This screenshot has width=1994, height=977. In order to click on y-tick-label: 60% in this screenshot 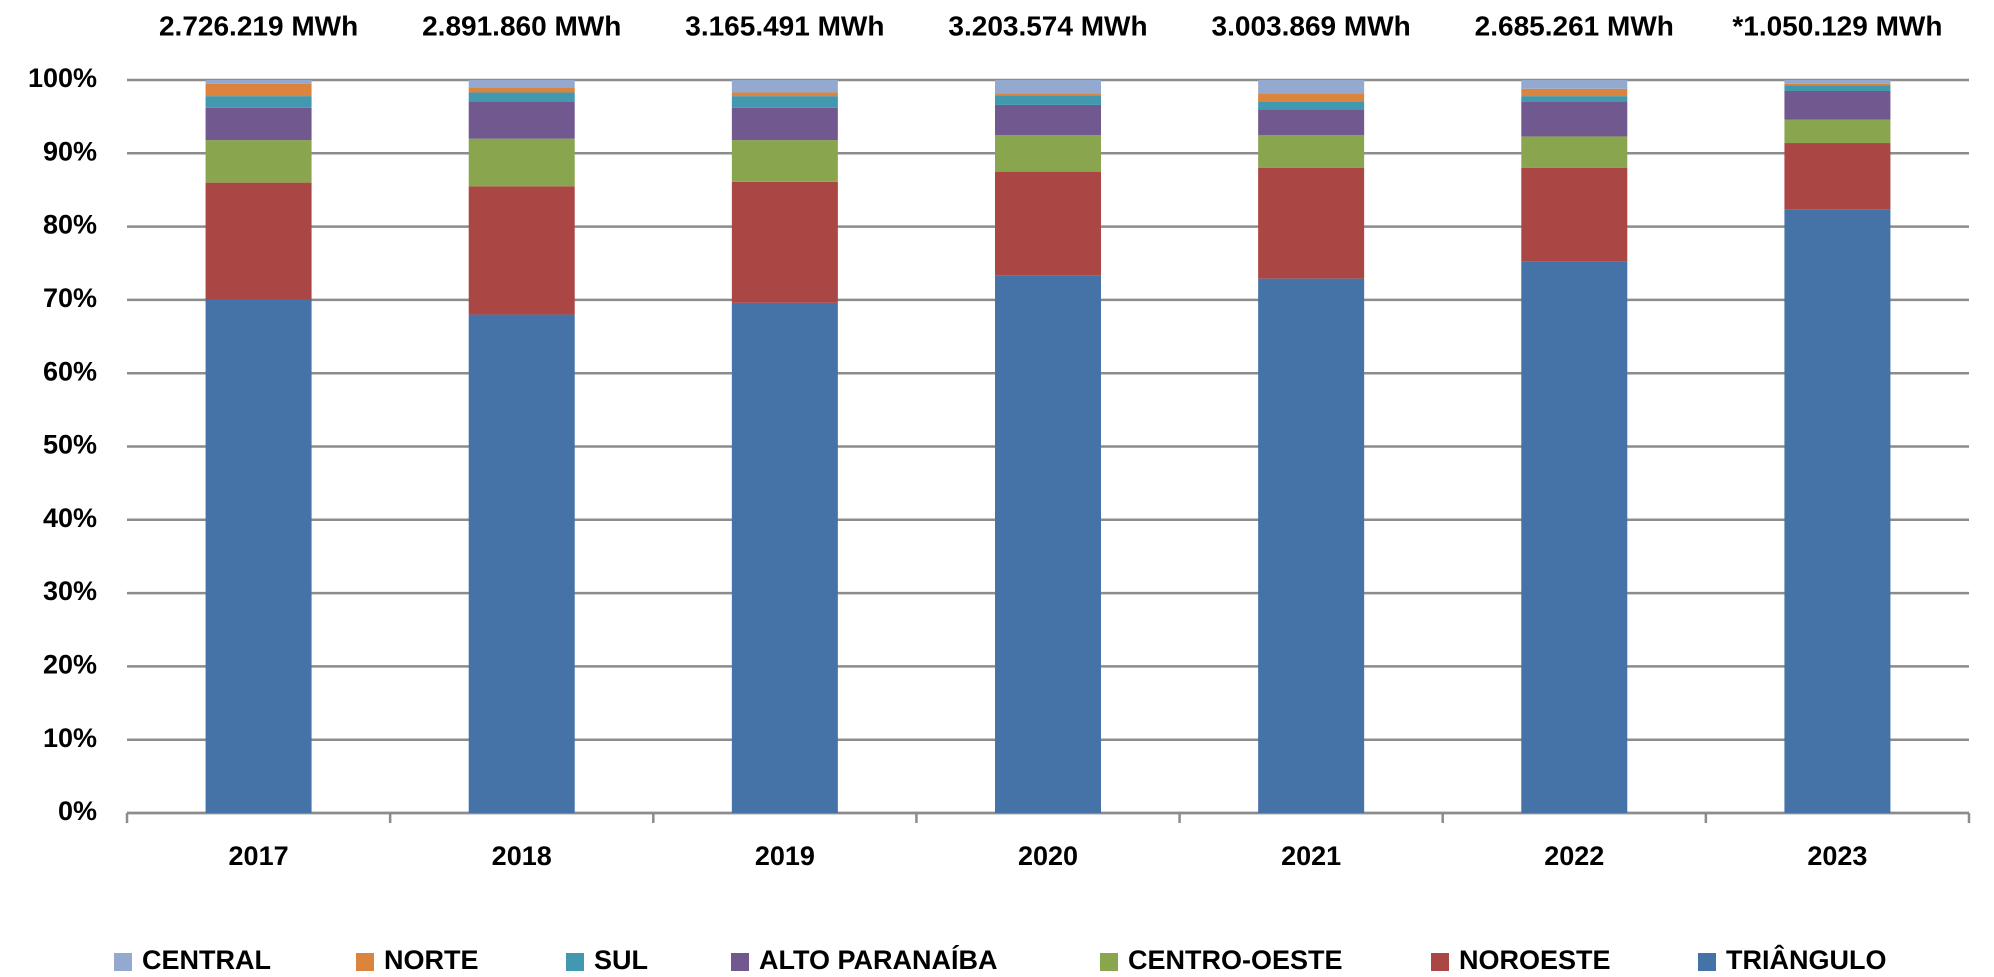, I will do `click(70, 371)`.